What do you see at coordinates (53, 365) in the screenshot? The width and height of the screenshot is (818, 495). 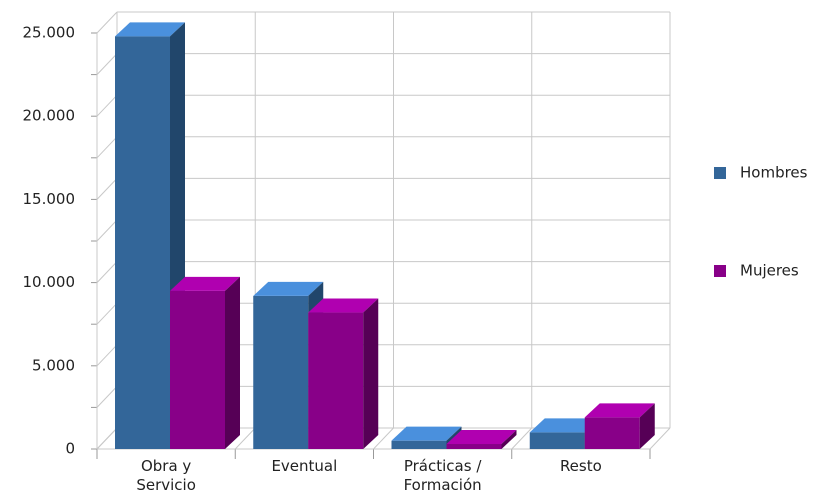 I see `y-tick-label: 5.000` at bounding box center [53, 365].